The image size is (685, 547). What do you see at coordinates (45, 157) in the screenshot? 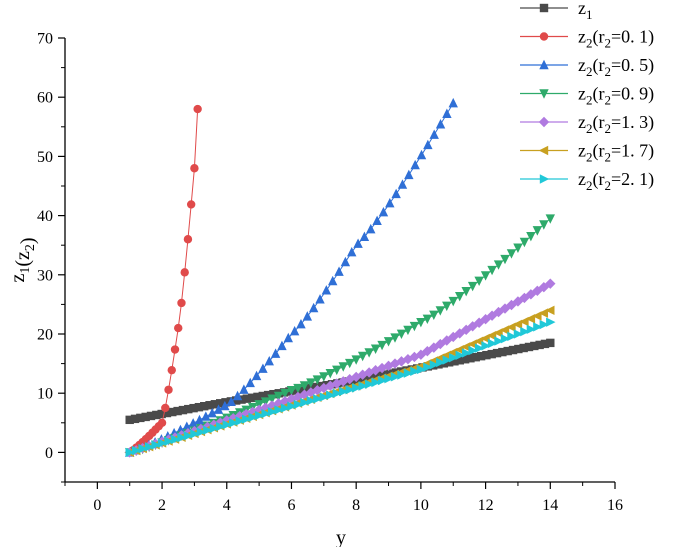
I see `y-tick-label: 50` at bounding box center [45, 157].